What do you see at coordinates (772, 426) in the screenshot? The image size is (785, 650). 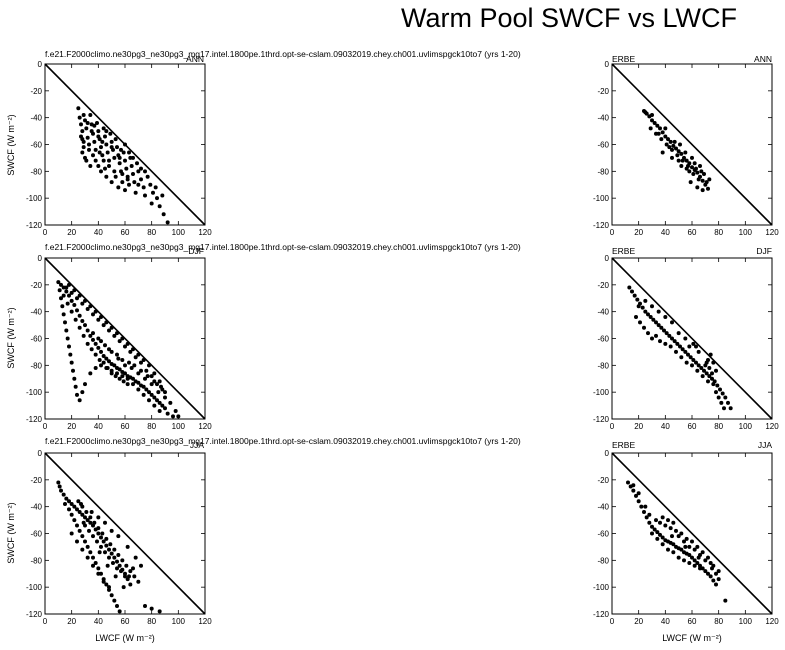 I see `panel-3-xtick-label: 120` at bounding box center [772, 426].